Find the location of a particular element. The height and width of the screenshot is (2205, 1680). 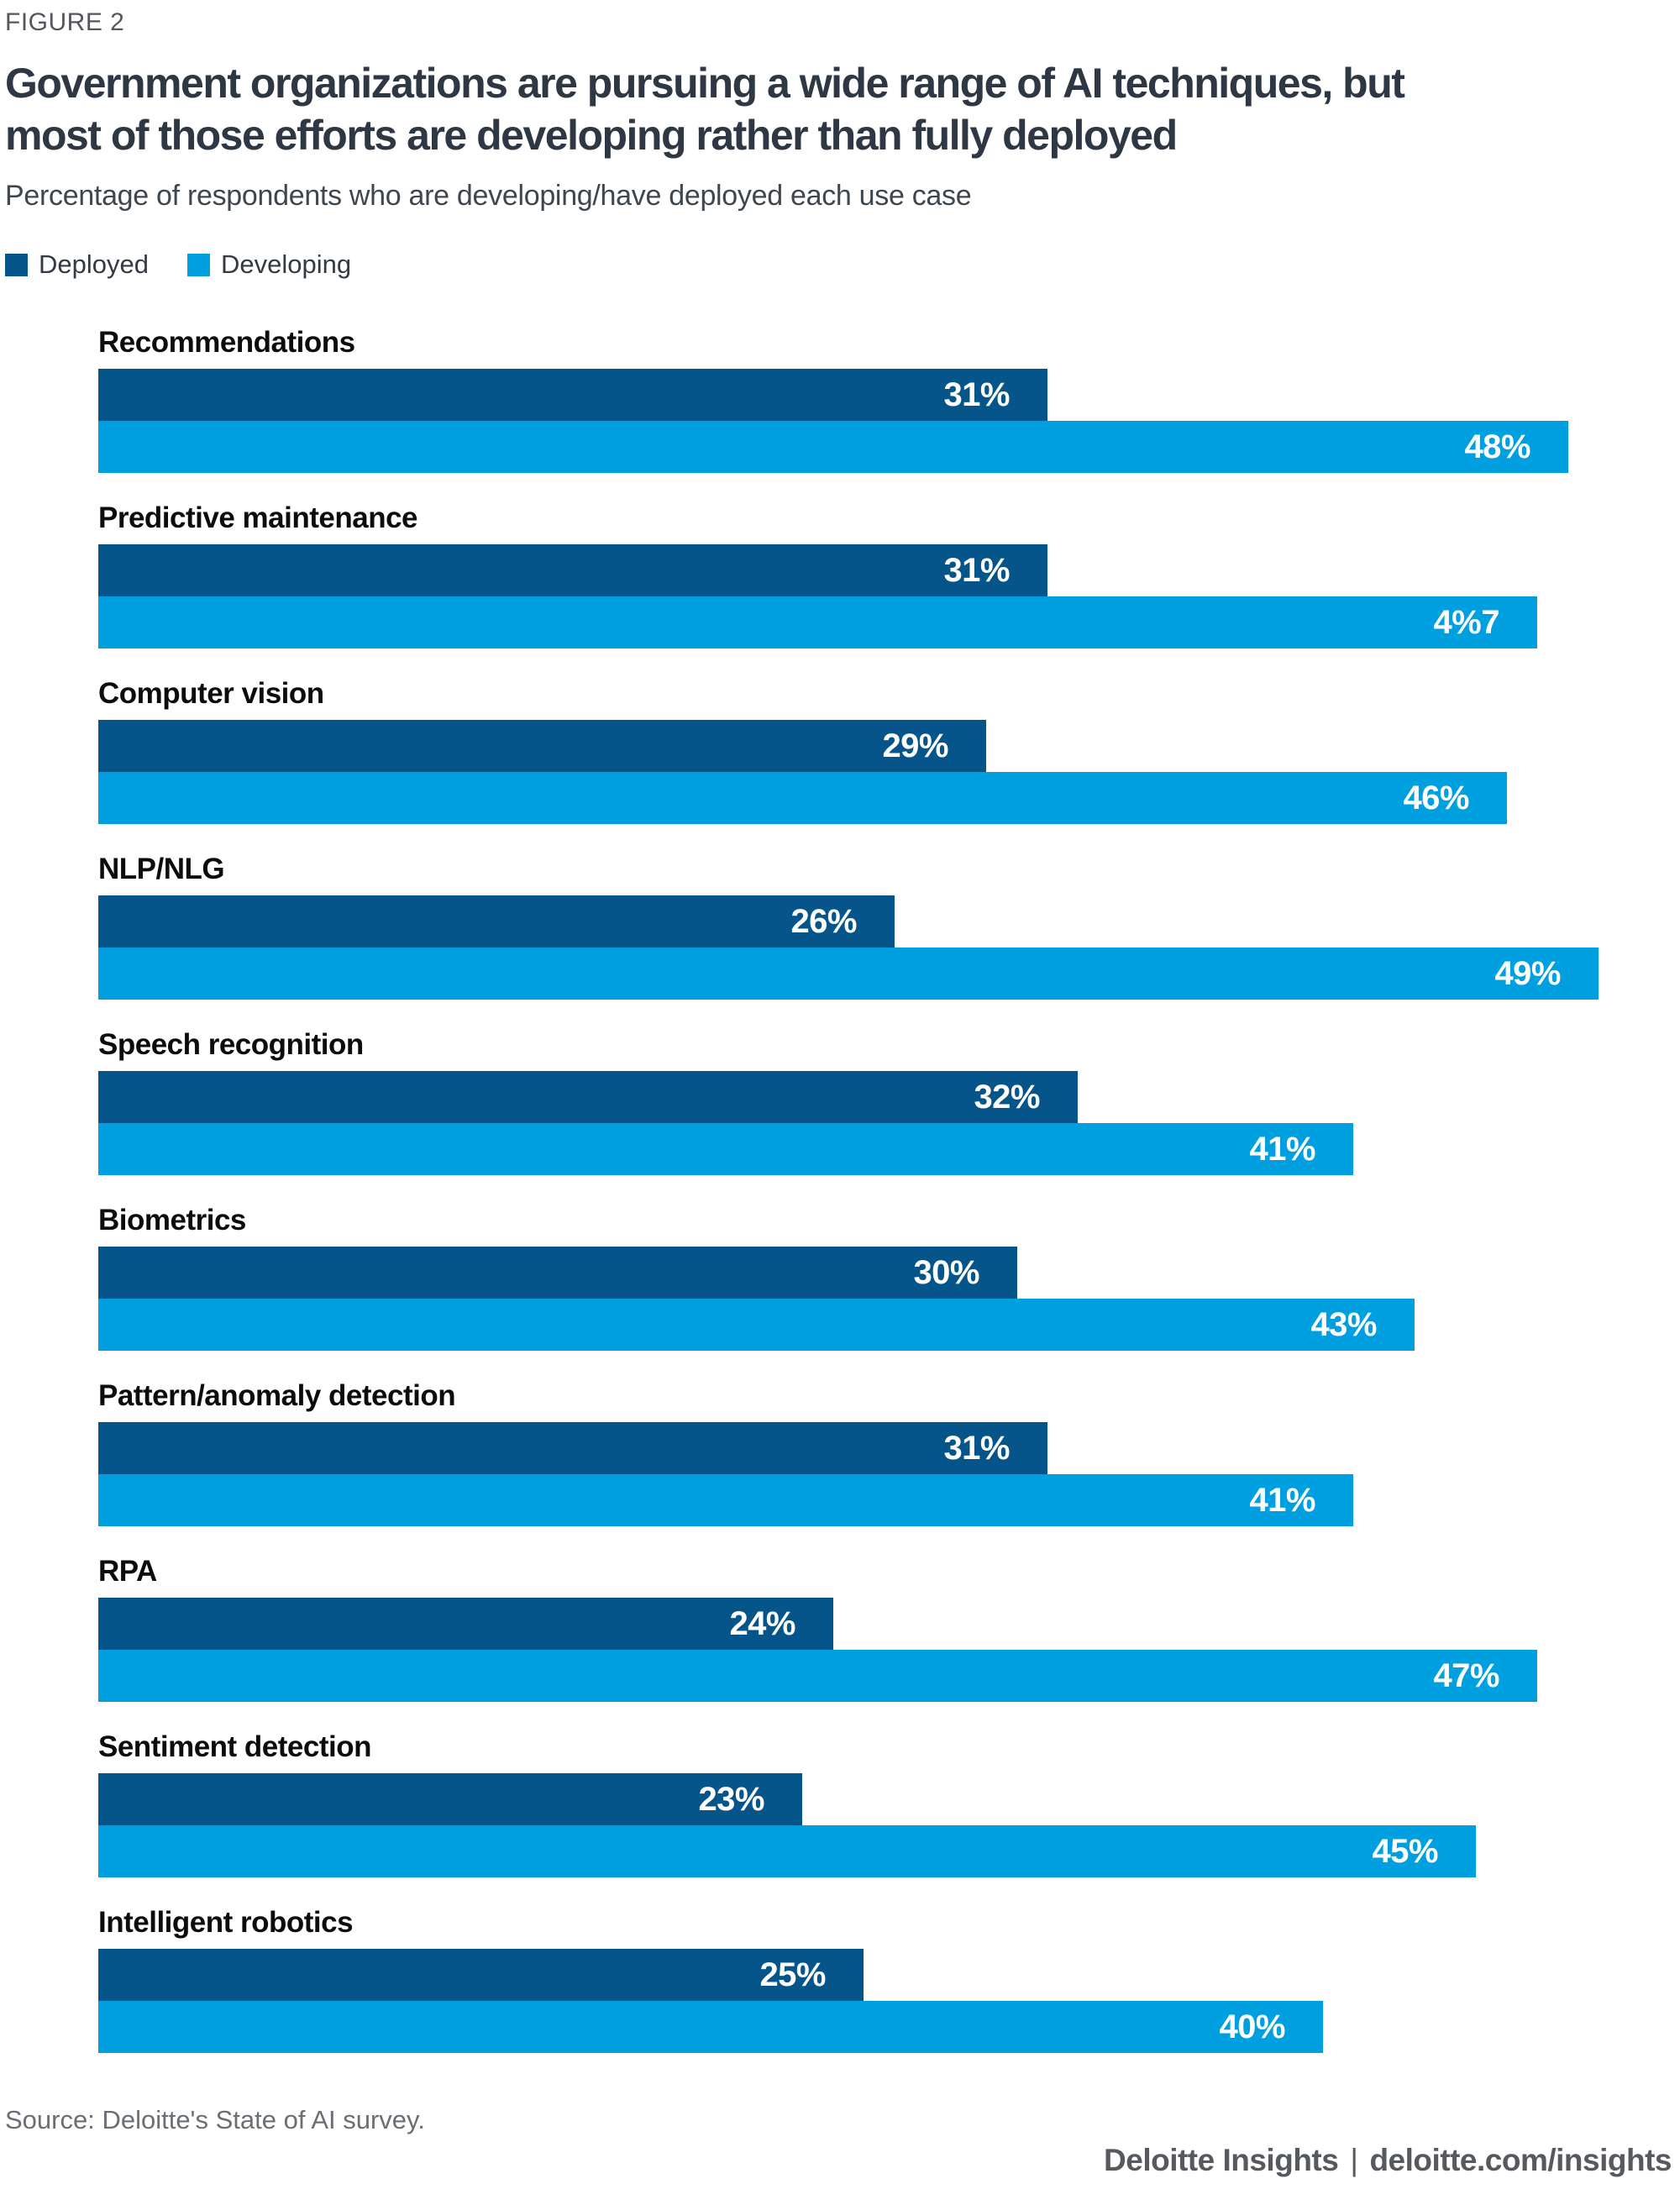

footer-branding: Deloitte Insights | deloitte.com/insights is located at coordinates (1388, 2160).